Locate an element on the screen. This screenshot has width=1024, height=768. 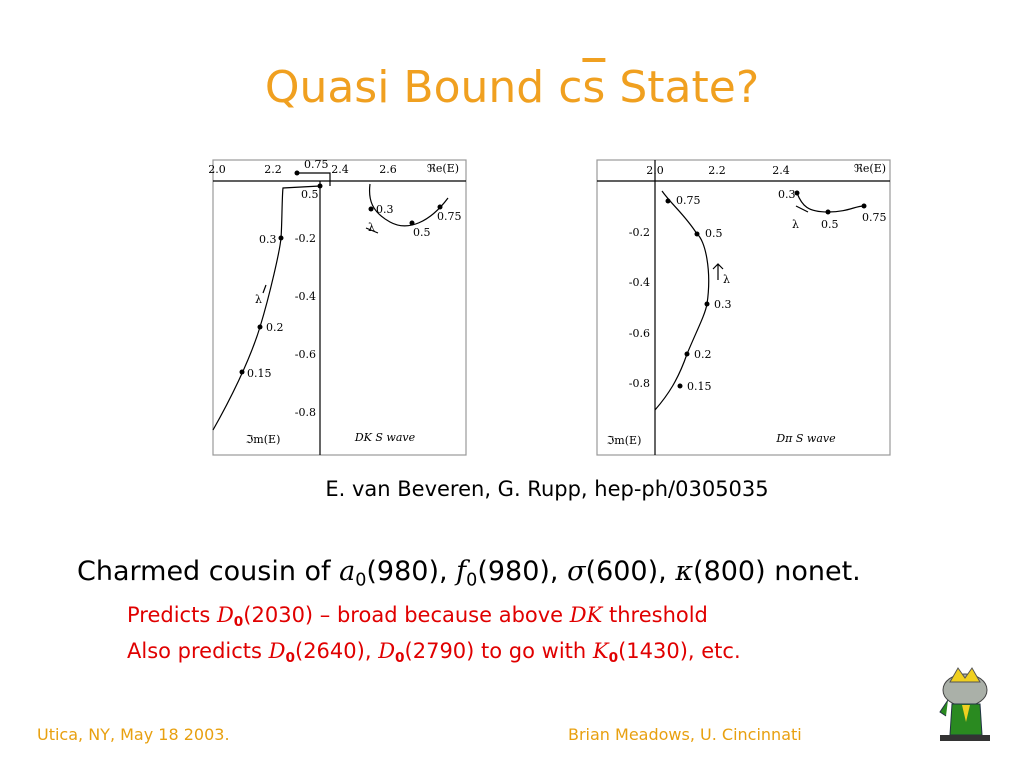
text: (800) nonet. is located at coordinates (777, 571).